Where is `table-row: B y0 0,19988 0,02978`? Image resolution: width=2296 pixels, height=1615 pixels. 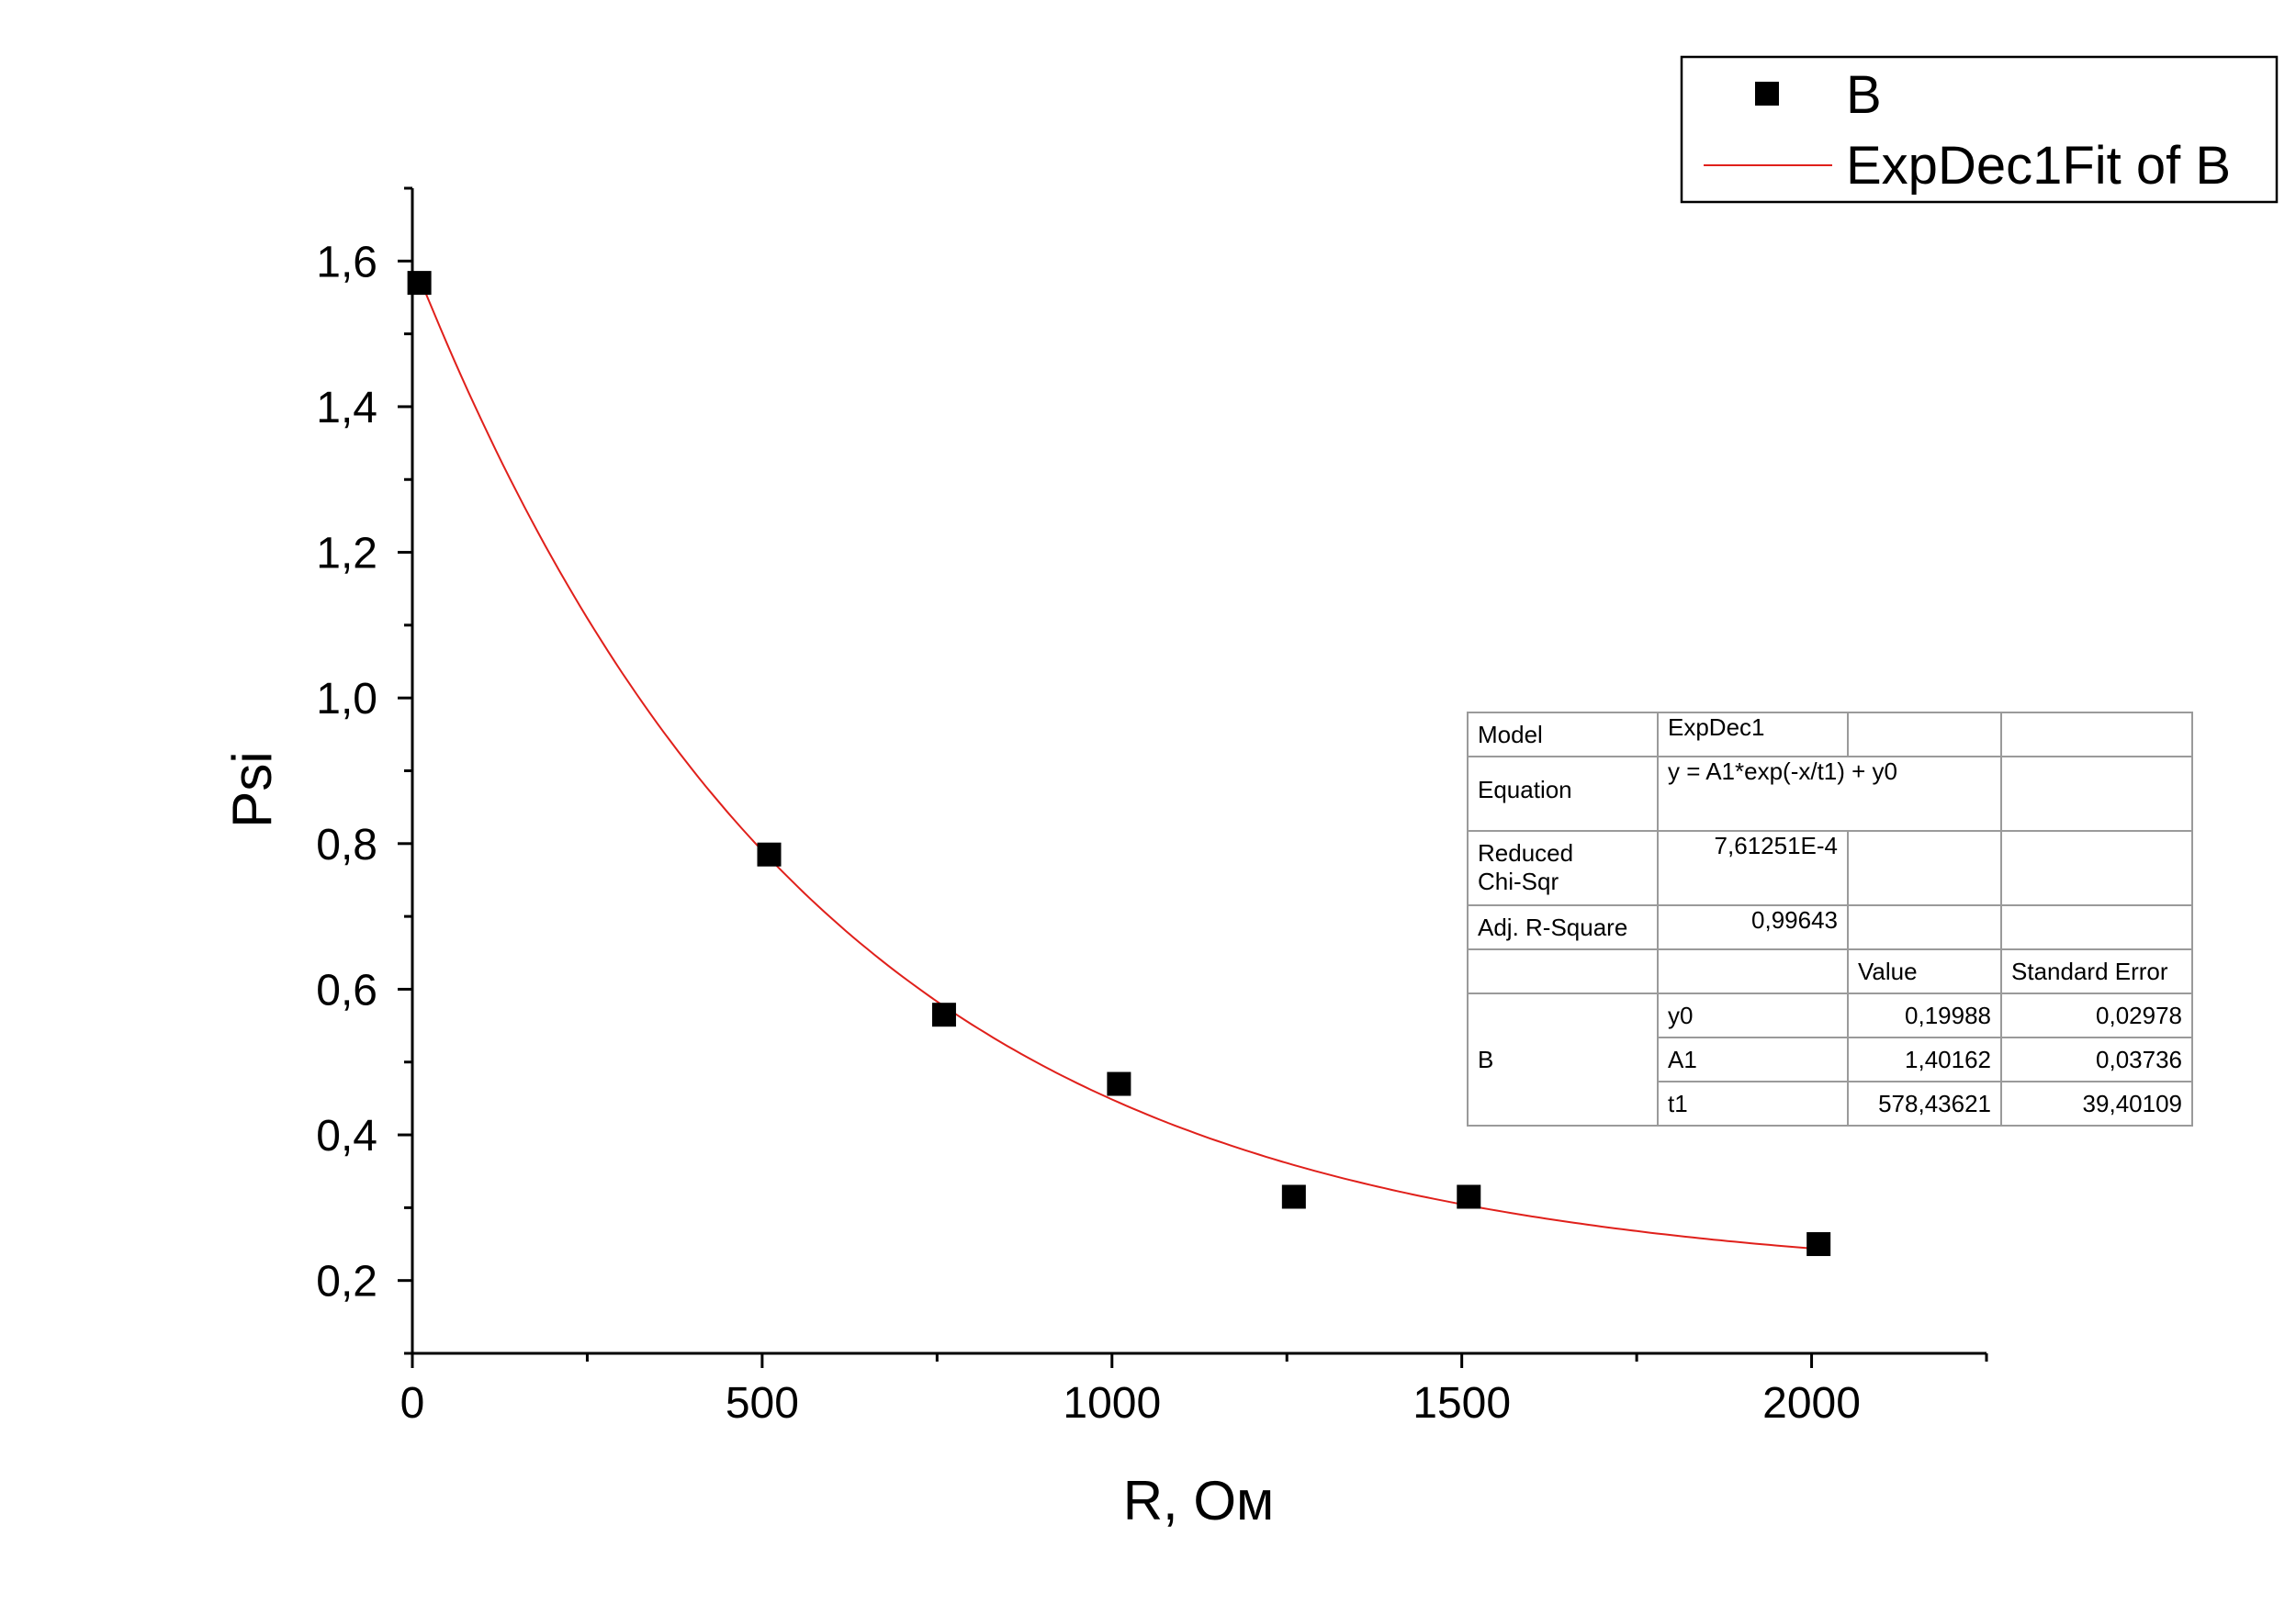
table-row: B y0 0,19988 0,02978 is located at coordinates (1830, 1060).